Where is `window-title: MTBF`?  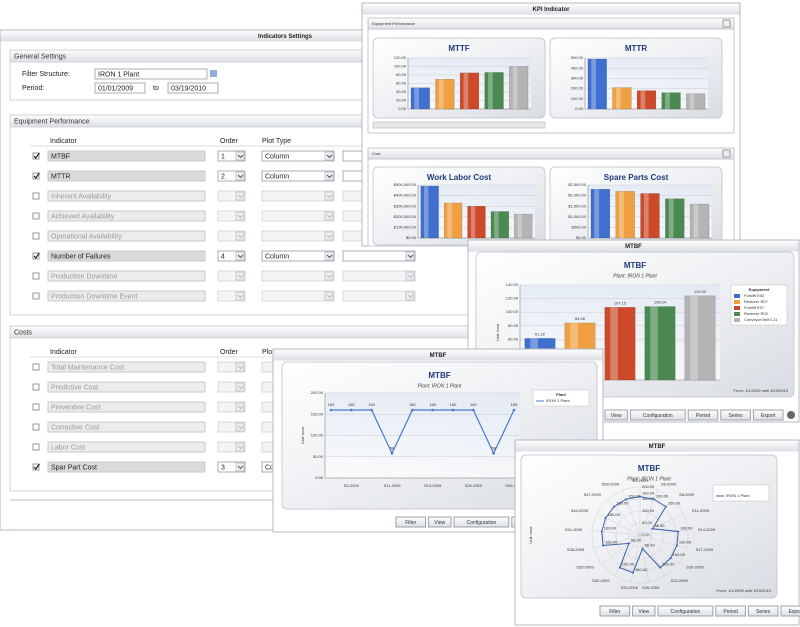 window-title: MTBF is located at coordinates (657, 447).